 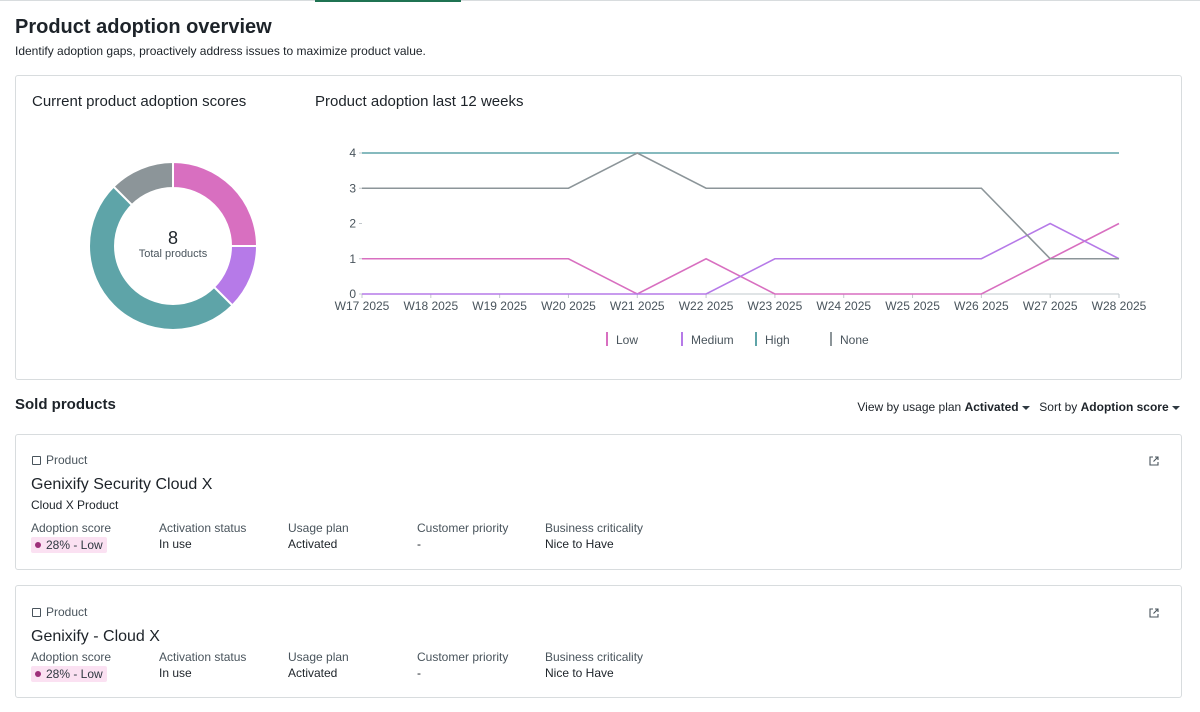 What do you see at coordinates (352, 188) in the screenshot?
I see `y-tick-label: 3` at bounding box center [352, 188].